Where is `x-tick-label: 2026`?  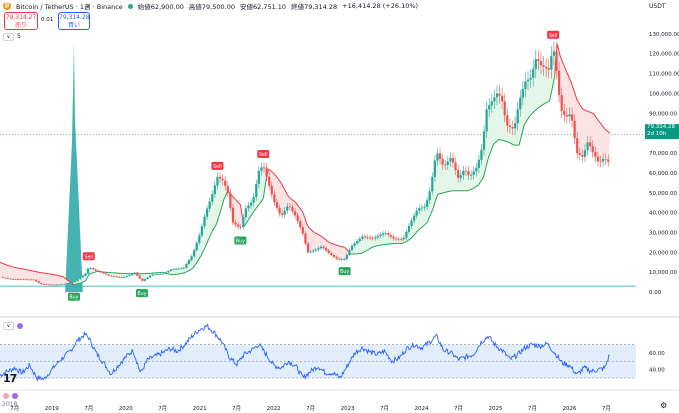
x-tick-label: 2026 is located at coordinates (569, 409).